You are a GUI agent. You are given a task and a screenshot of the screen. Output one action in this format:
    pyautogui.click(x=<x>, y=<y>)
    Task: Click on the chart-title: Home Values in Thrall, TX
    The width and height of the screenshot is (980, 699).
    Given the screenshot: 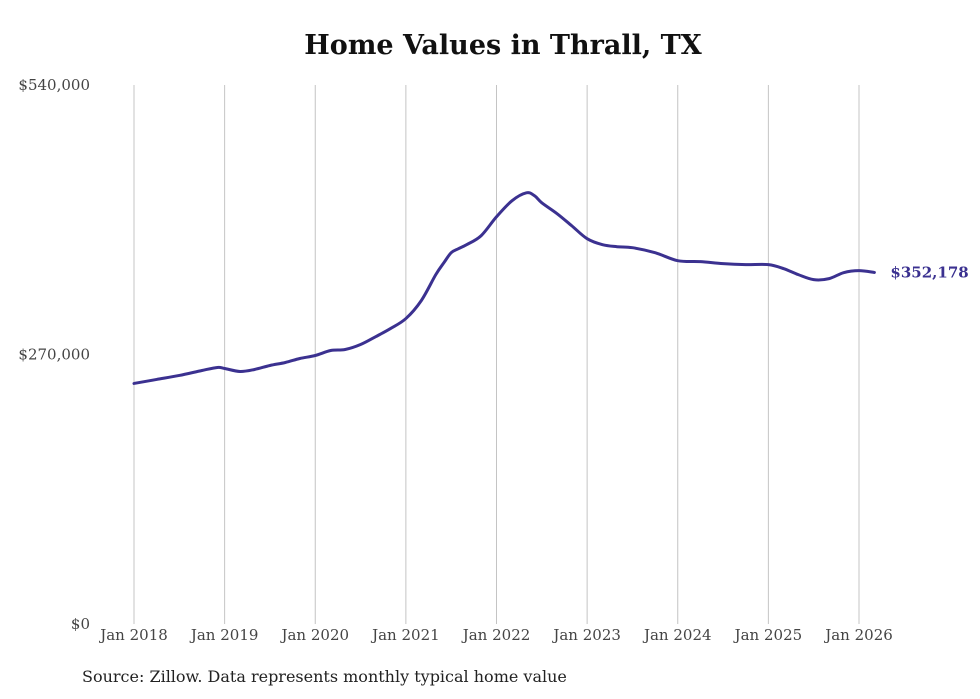 What is the action you would take?
    pyautogui.click(x=503, y=45)
    